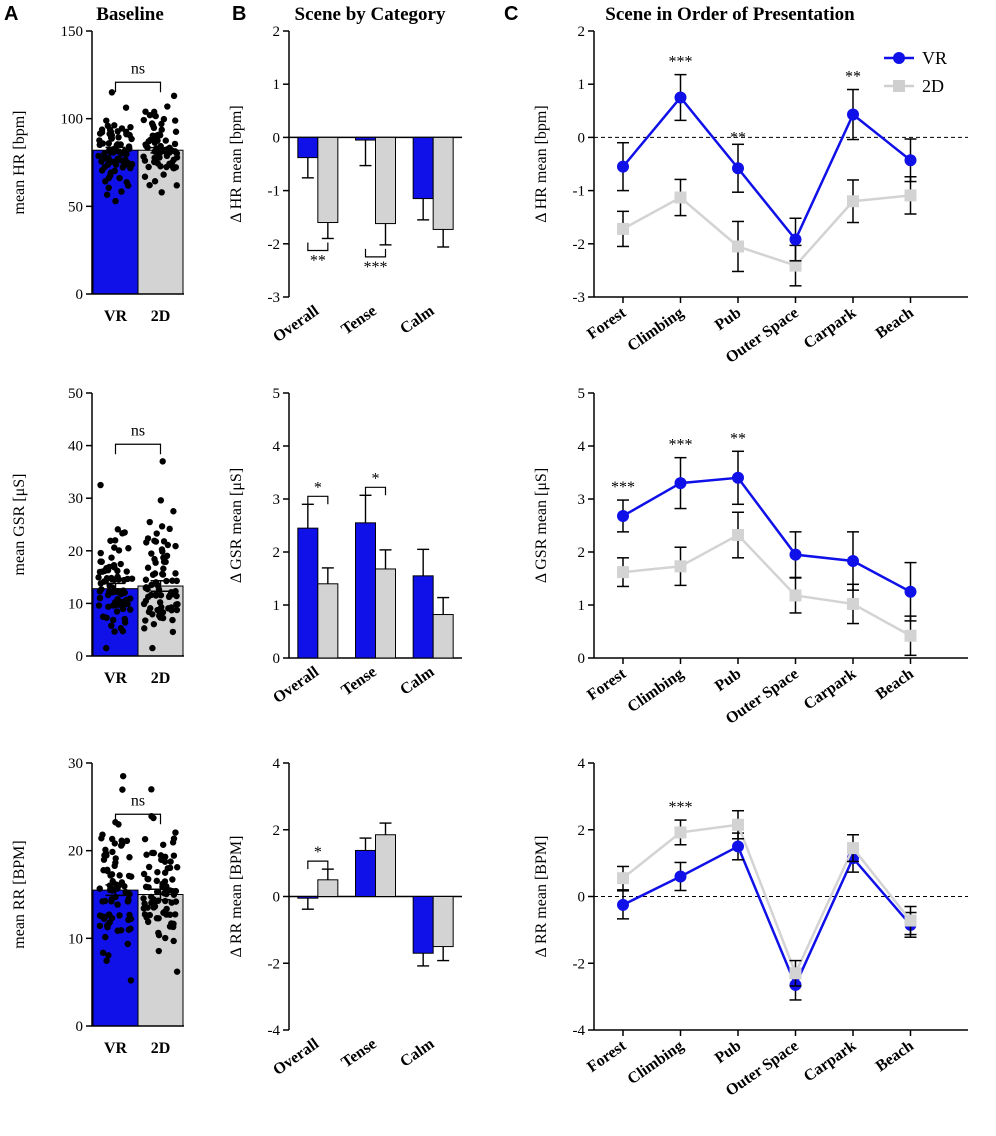  I want to click on y-tick-label: 4, so click(582, 447).